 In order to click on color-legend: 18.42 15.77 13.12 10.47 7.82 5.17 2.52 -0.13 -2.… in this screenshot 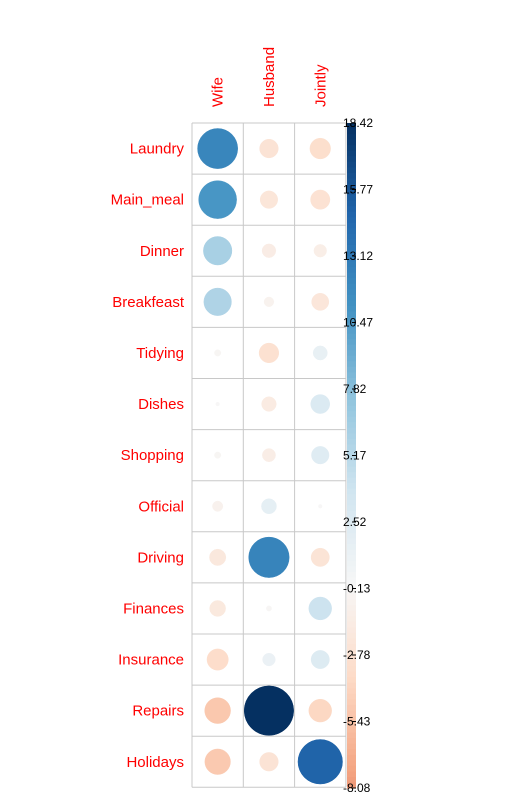, I will do `click(358, 455)`.